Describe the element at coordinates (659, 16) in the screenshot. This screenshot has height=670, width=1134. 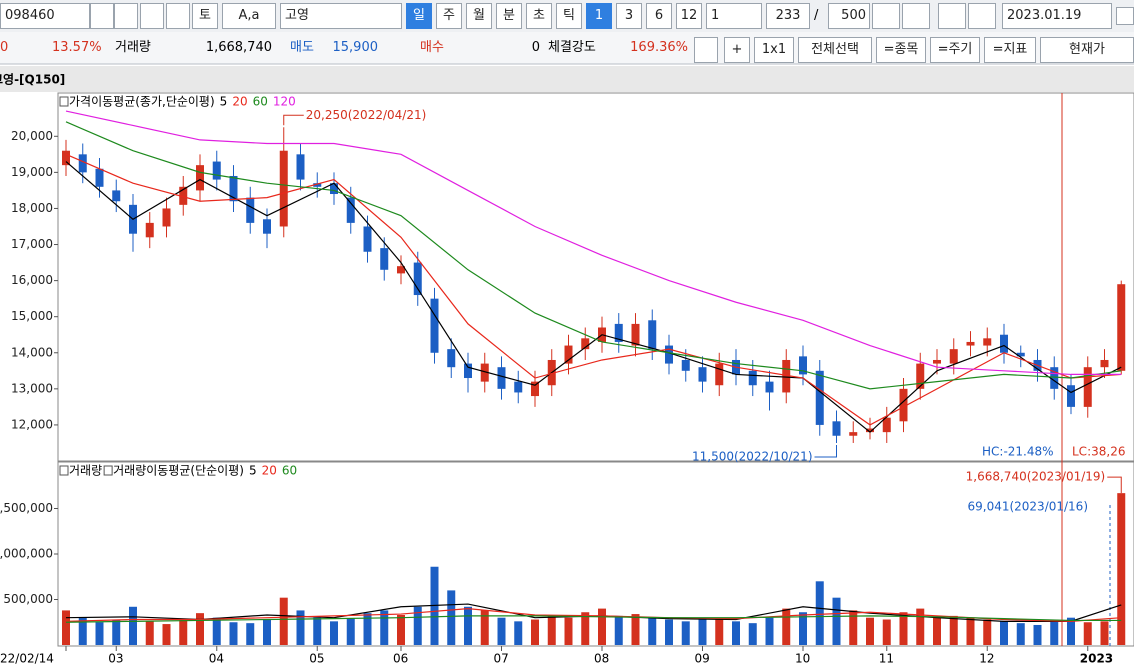
I see `count-button: 6` at that location.